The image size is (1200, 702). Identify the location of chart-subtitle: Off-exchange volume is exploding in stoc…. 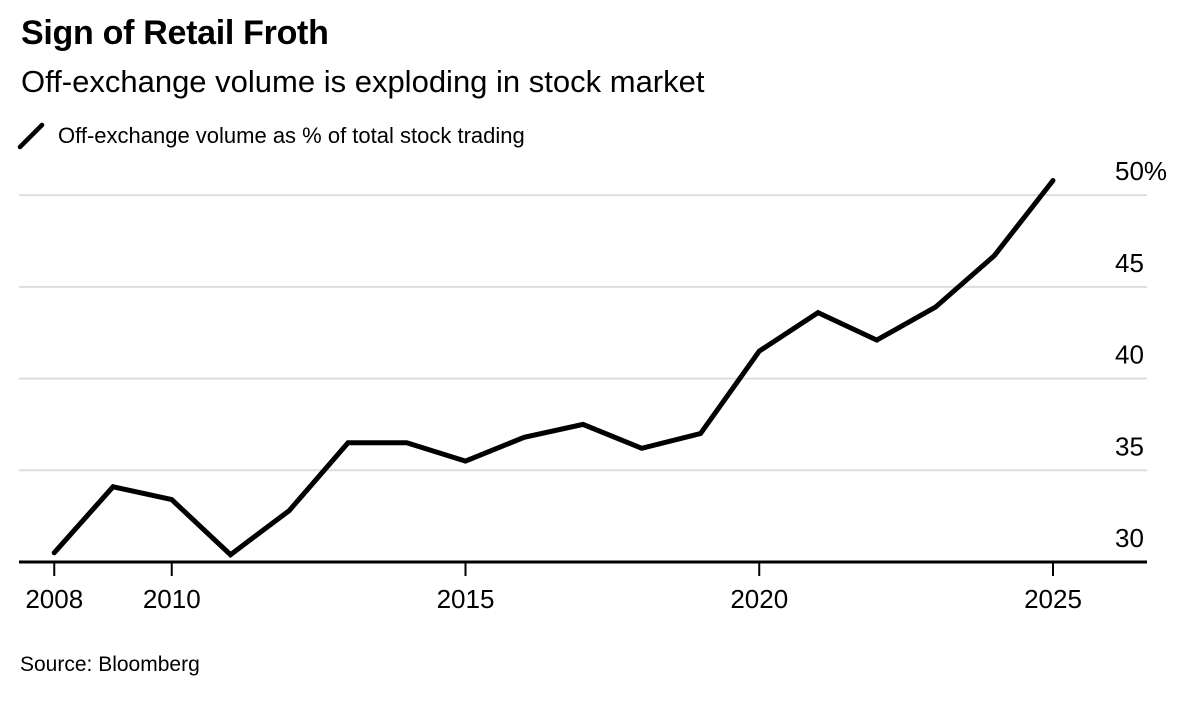
(363, 81).